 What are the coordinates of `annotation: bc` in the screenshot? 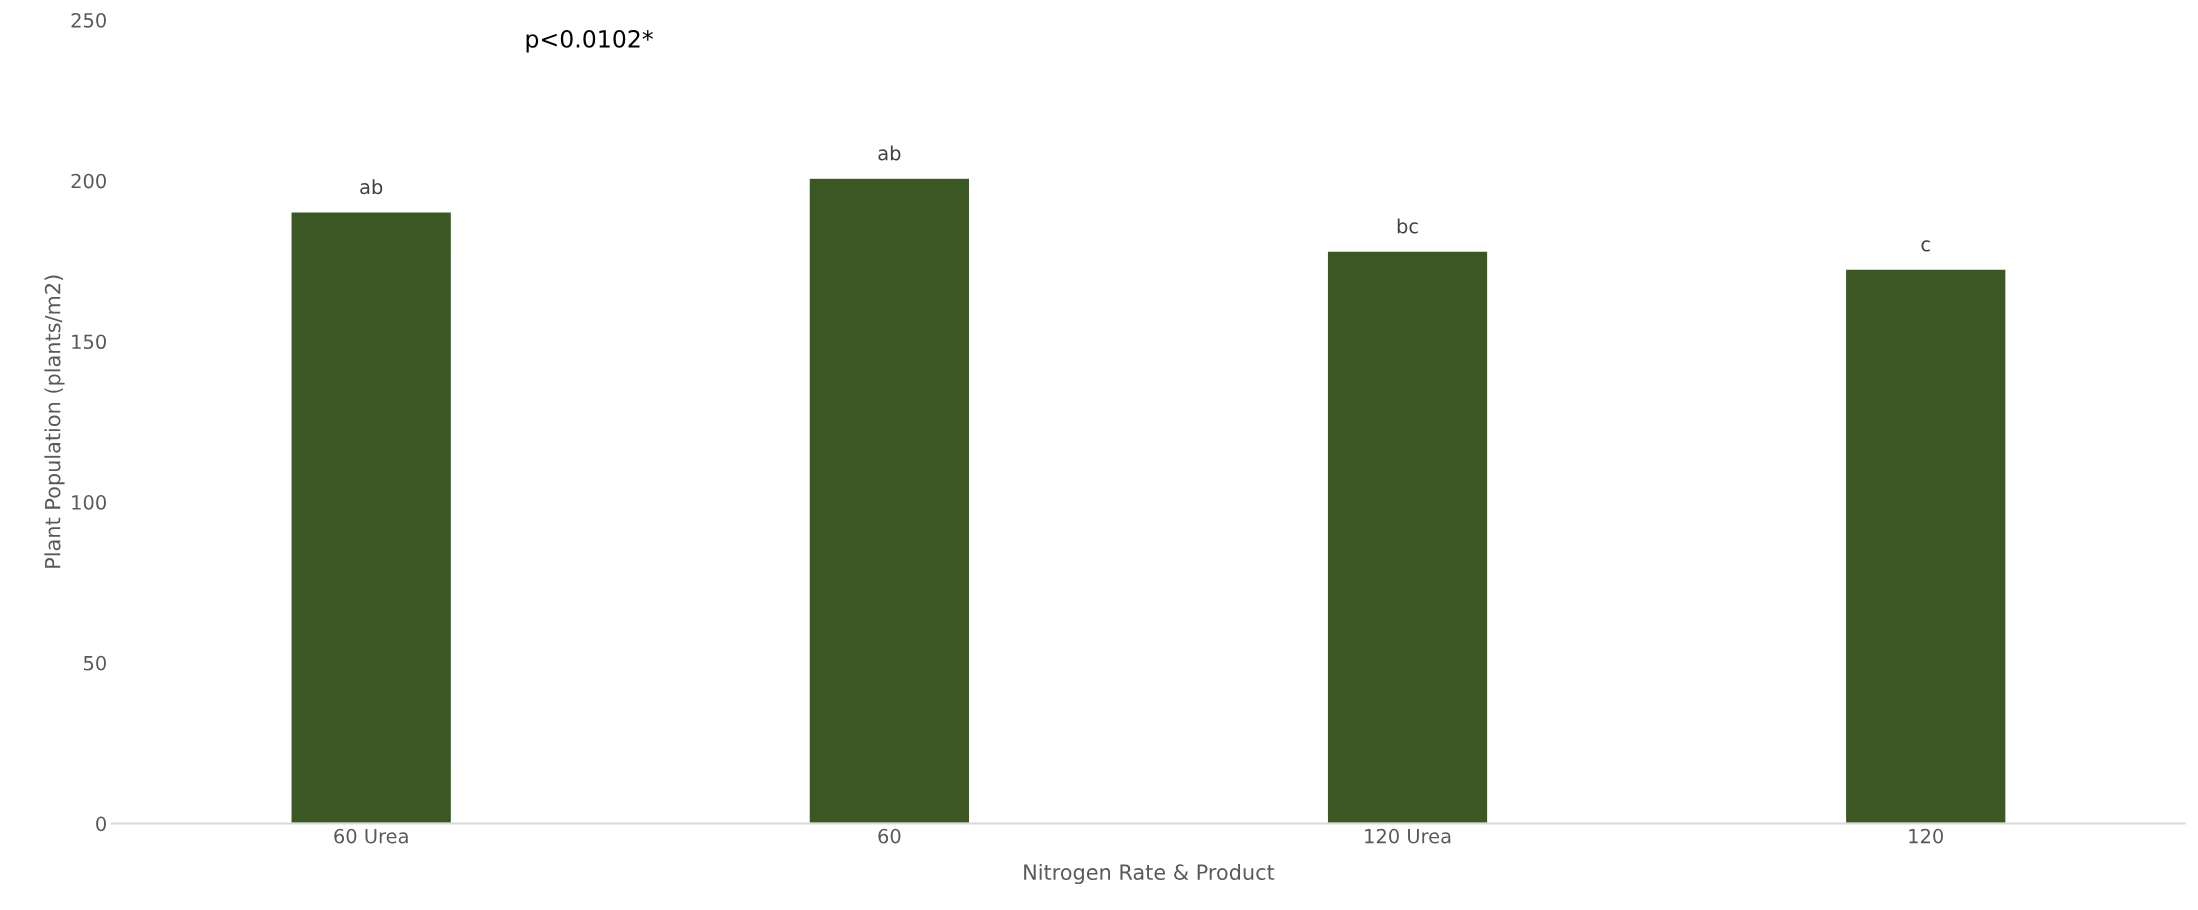 It's located at (1407, 226).